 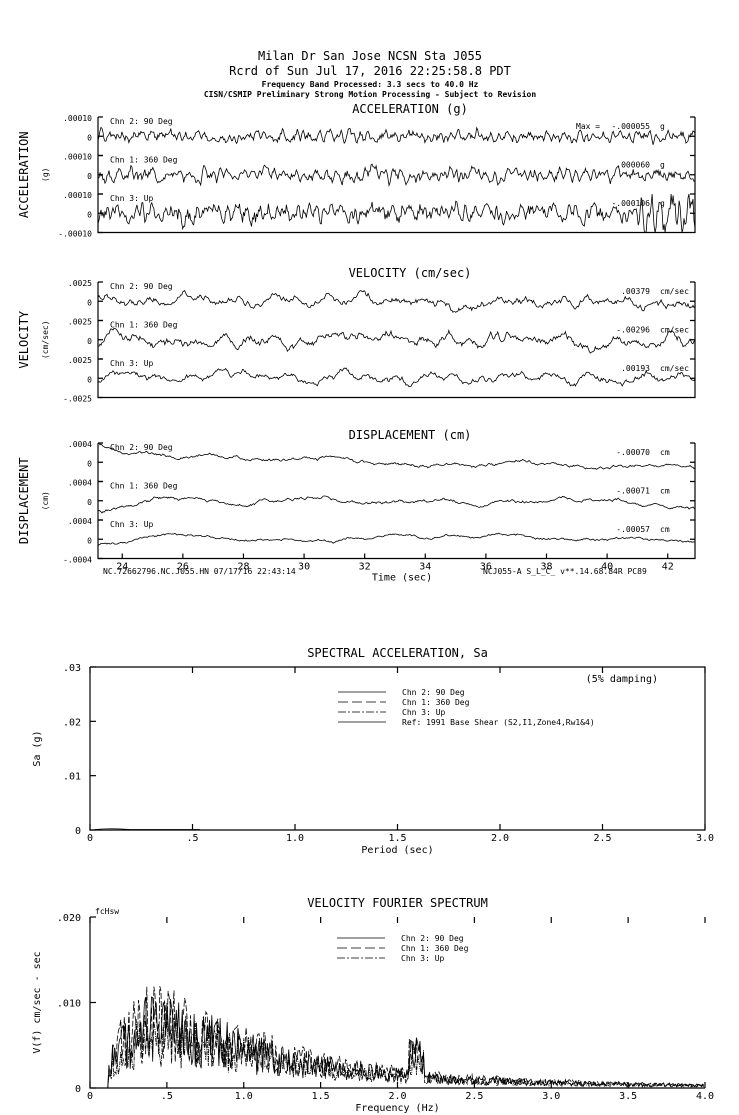 I want to click on station-title: Milan Dr San Jose NCSN Sta J055, so click(x=370, y=56).